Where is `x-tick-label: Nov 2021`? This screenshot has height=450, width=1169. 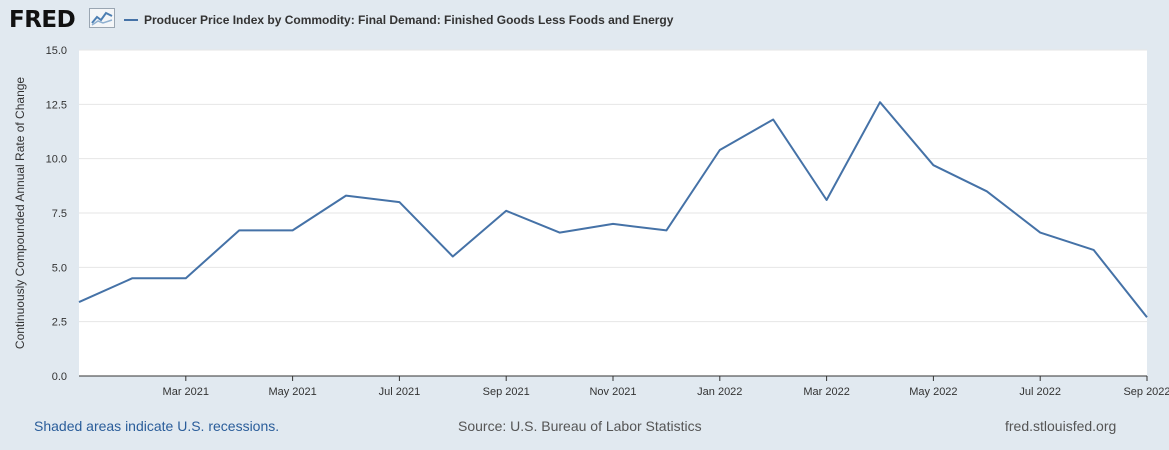
x-tick-label: Nov 2021 is located at coordinates (612, 392).